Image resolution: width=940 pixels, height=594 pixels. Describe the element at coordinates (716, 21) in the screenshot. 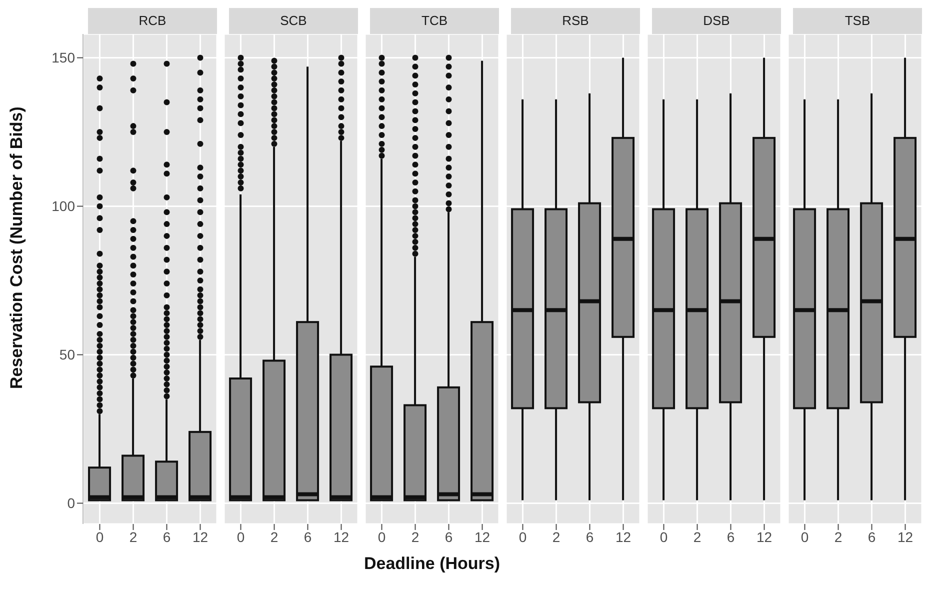

I see `chart-title: DSB` at that location.